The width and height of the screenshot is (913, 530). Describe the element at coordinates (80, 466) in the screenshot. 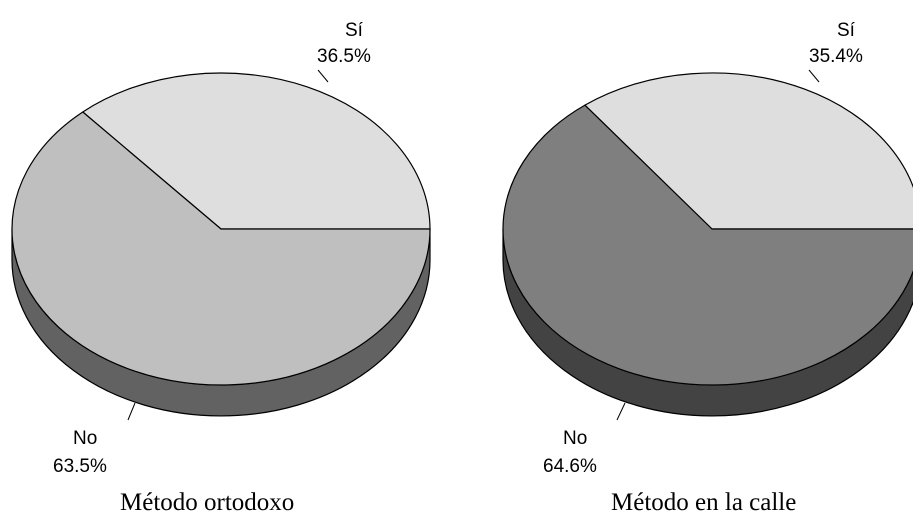

I see `slice-percent-no: 63.5%` at that location.